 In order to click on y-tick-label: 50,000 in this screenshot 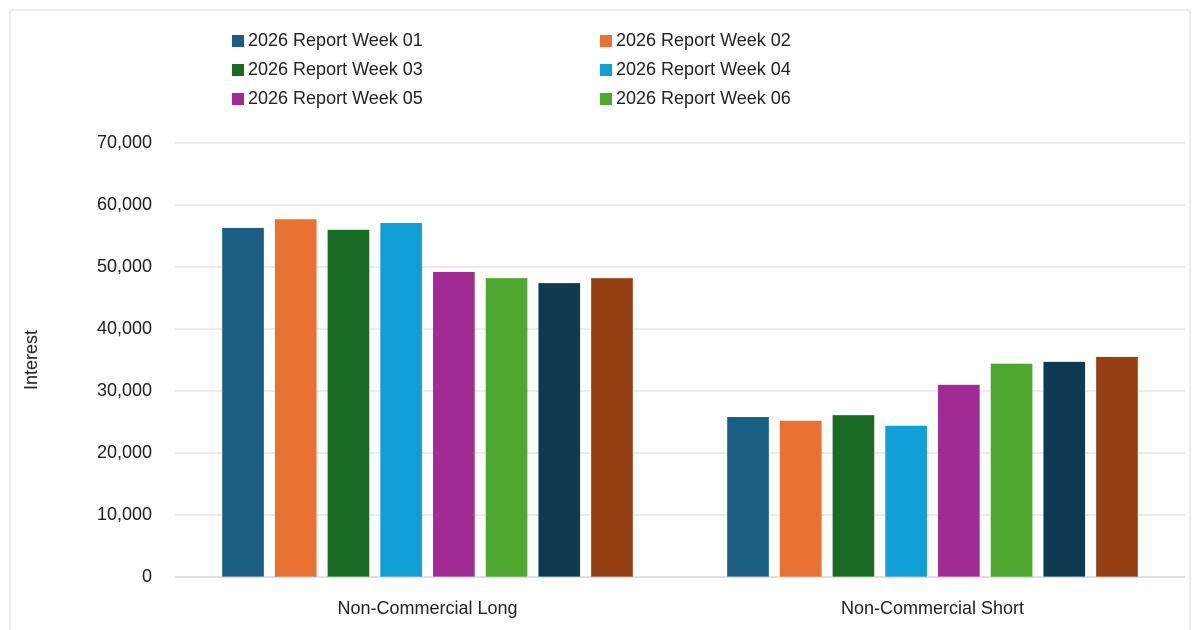, I will do `click(124, 266)`.